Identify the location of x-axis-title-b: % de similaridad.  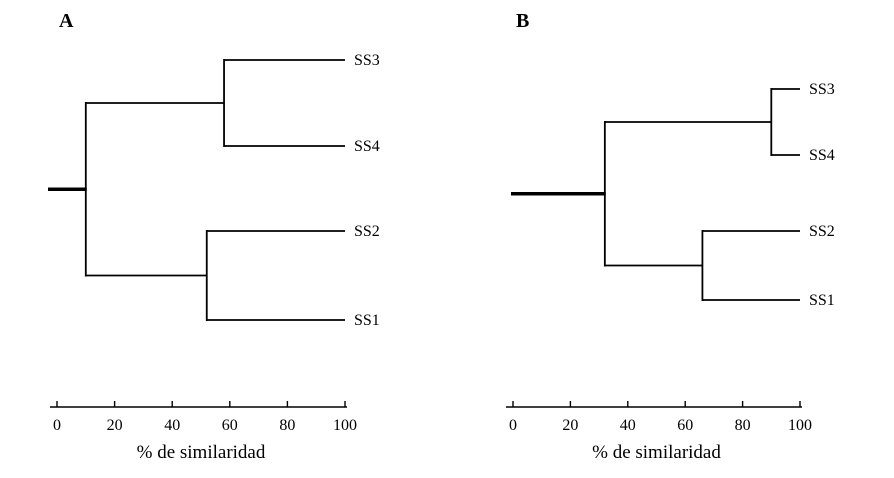
(656, 452).